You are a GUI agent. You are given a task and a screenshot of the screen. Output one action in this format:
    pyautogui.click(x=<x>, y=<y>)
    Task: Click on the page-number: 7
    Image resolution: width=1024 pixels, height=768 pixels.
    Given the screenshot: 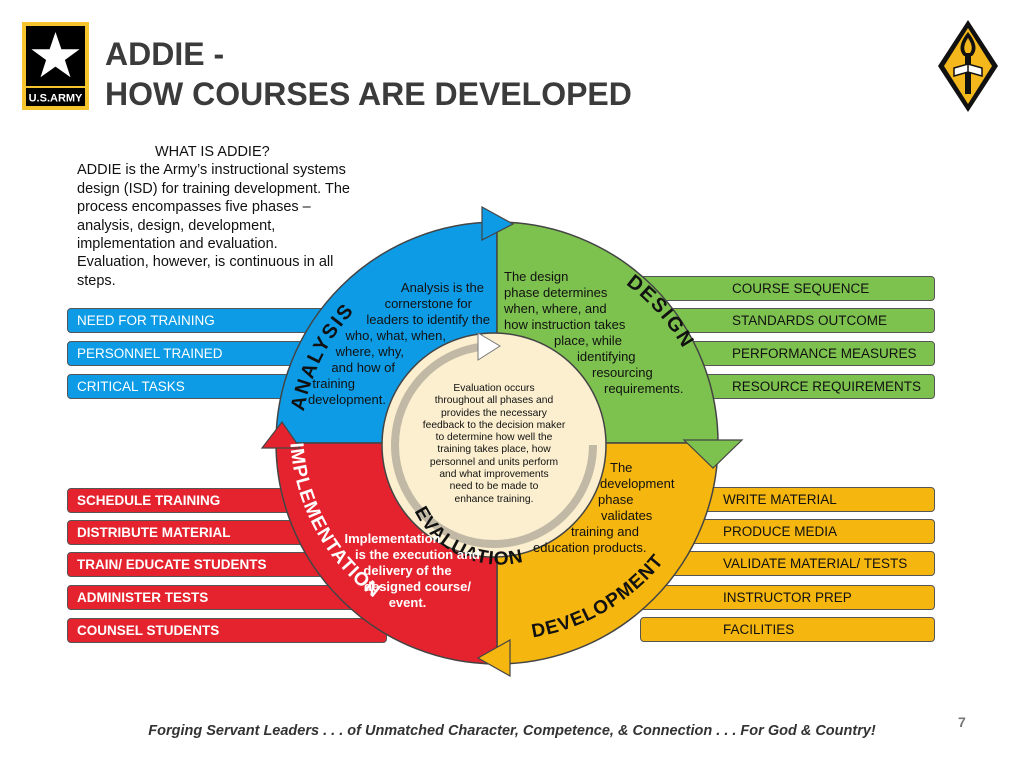 What is the action you would take?
    pyautogui.click(x=962, y=722)
    